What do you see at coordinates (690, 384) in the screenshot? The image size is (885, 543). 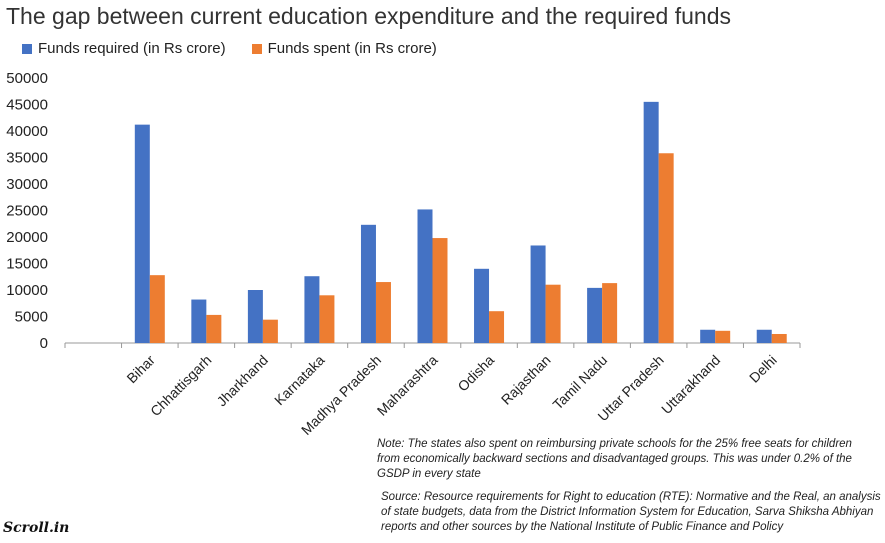 I see `x-tick-label: Uttarakhand` at bounding box center [690, 384].